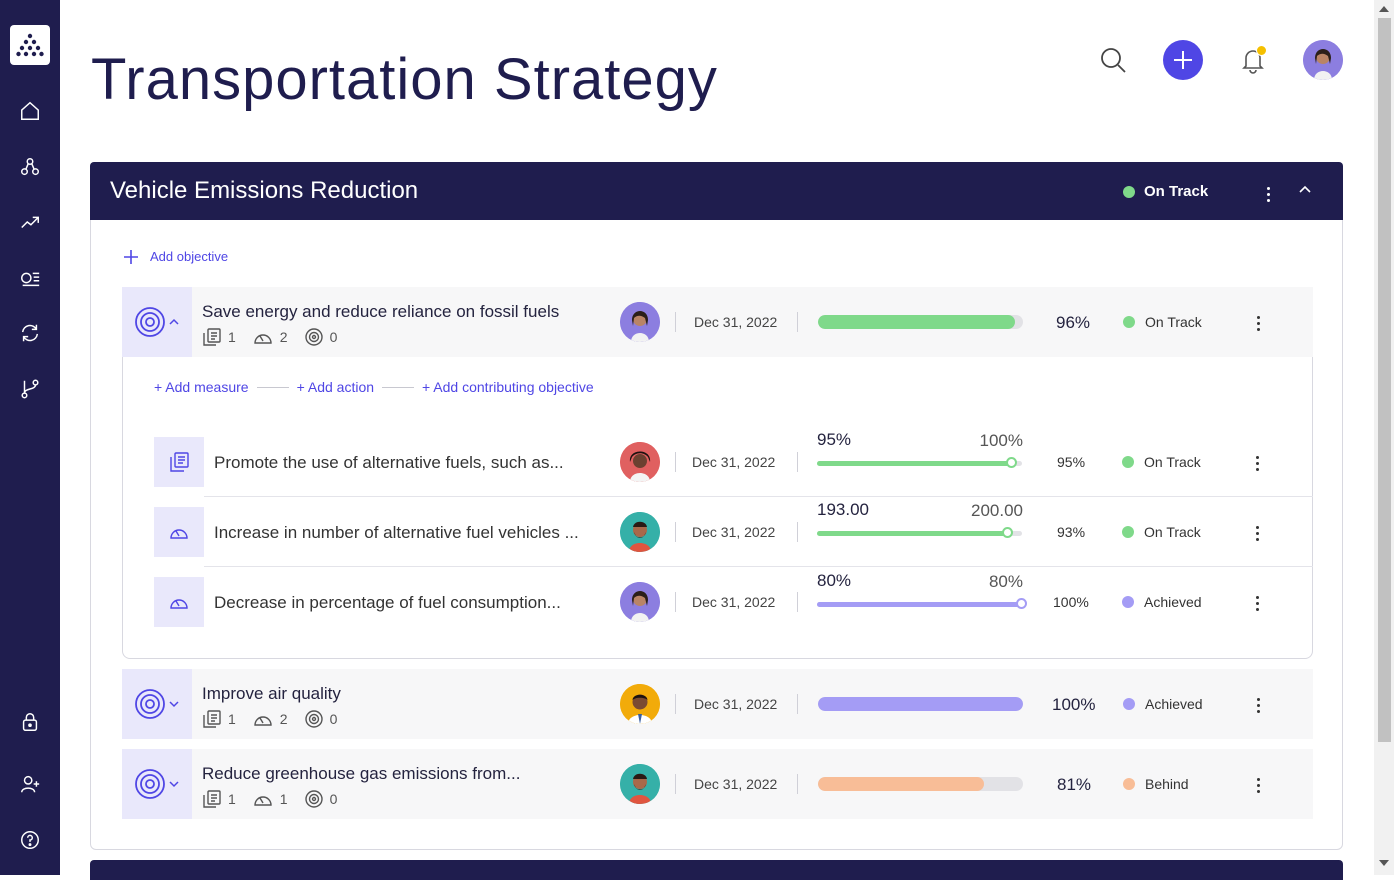  I want to click on branch-icon, so click(30, 389).